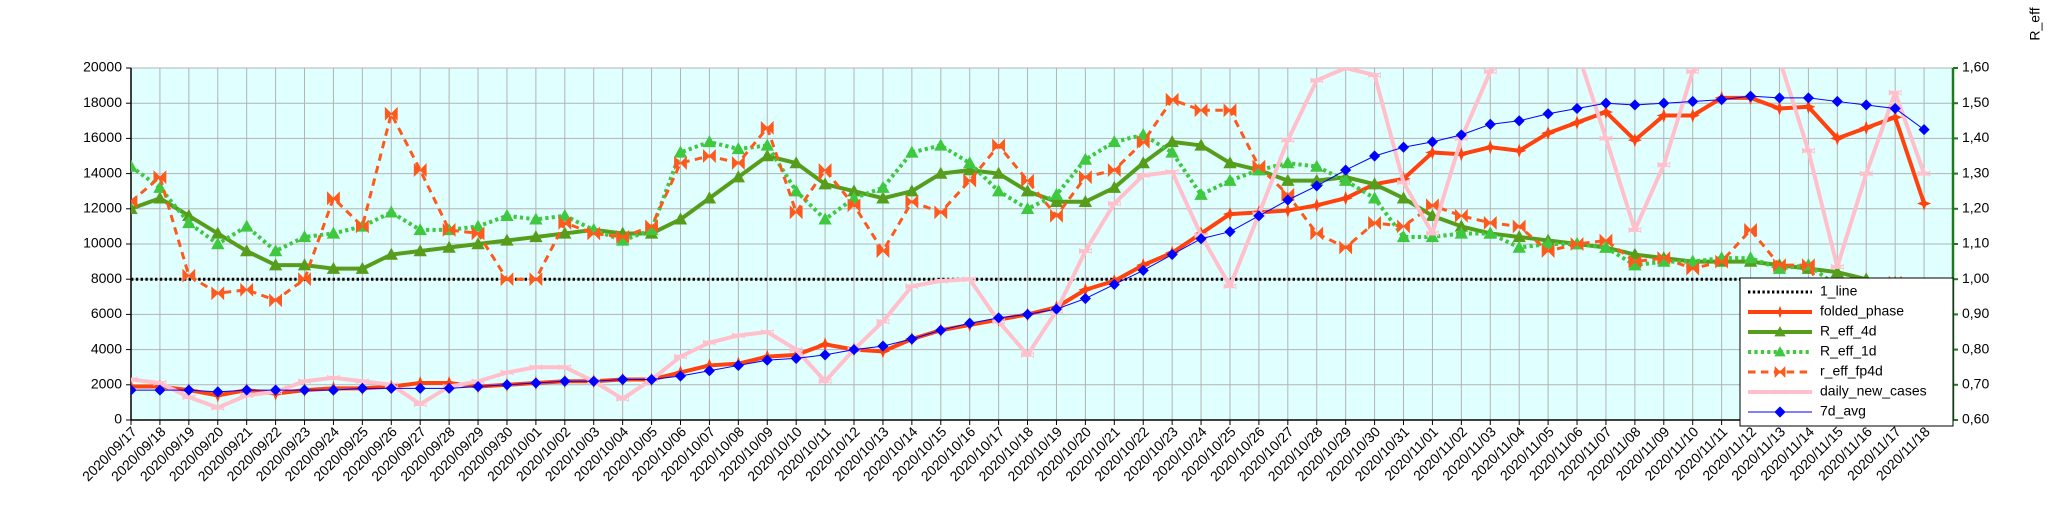  What do you see at coordinates (1975, 419) in the screenshot?
I see `y2-tick-label: 0,60` at bounding box center [1975, 419].